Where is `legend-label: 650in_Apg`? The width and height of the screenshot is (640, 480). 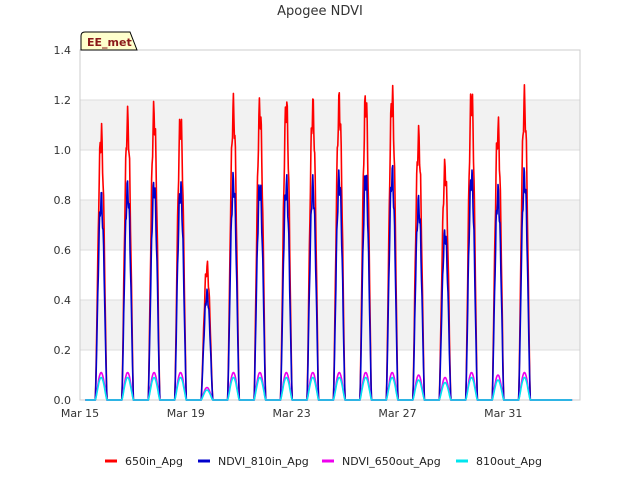
legend-label: 650in_Apg is located at coordinates (154, 461).